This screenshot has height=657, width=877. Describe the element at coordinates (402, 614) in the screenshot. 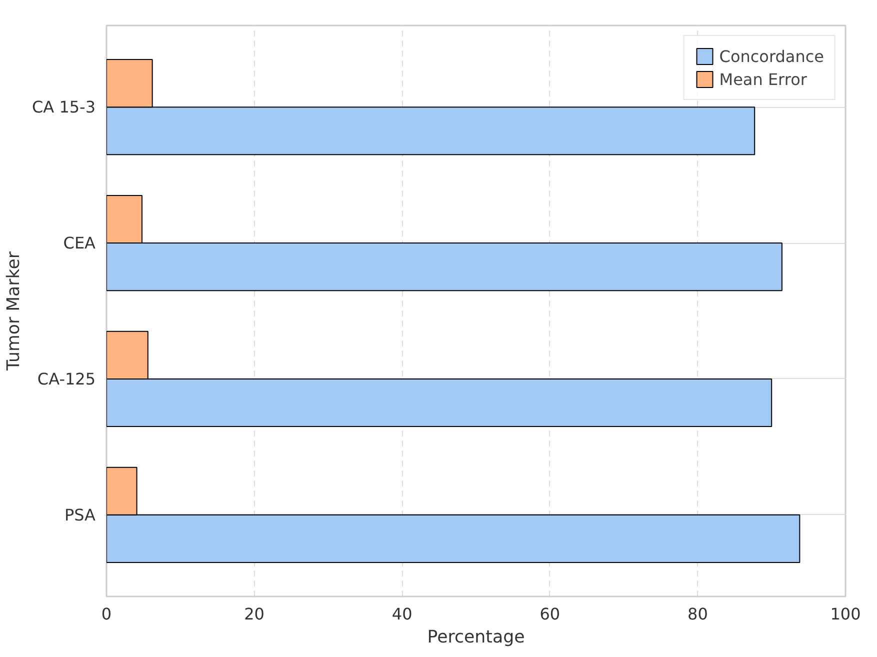

I see `x-tick-label: 40` at that location.